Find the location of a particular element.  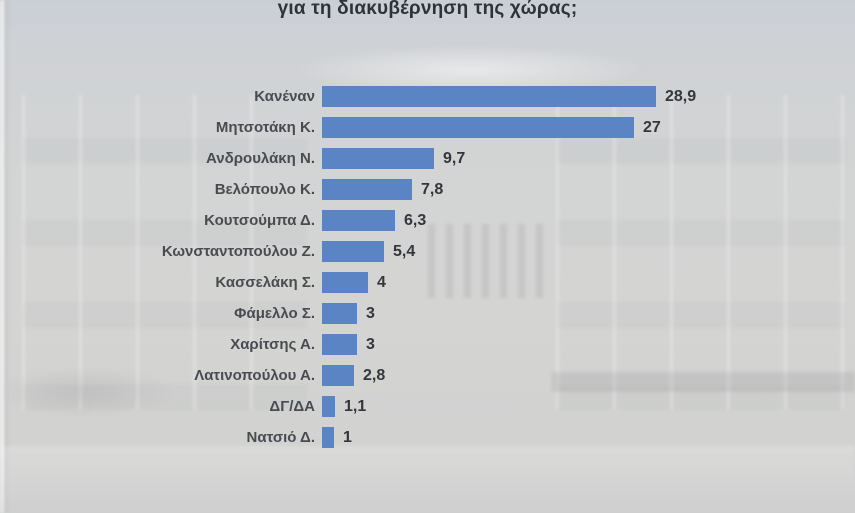

chart-row: Λατινοπούλου Α. 2,8 is located at coordinates (427, 375).